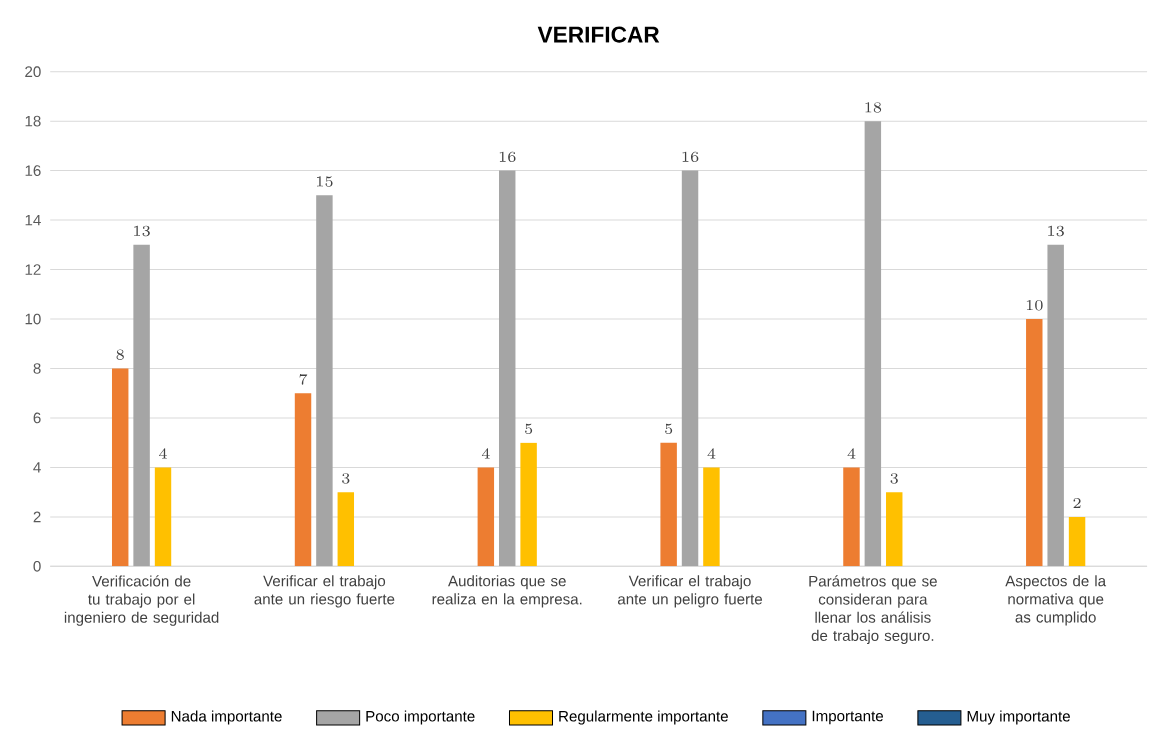 This screenshot has width=1165, height=735. I want to click on x-tick-label: Parámetros que se consideran para llenar los análisis de trabajo seguro., so click(873, 609).